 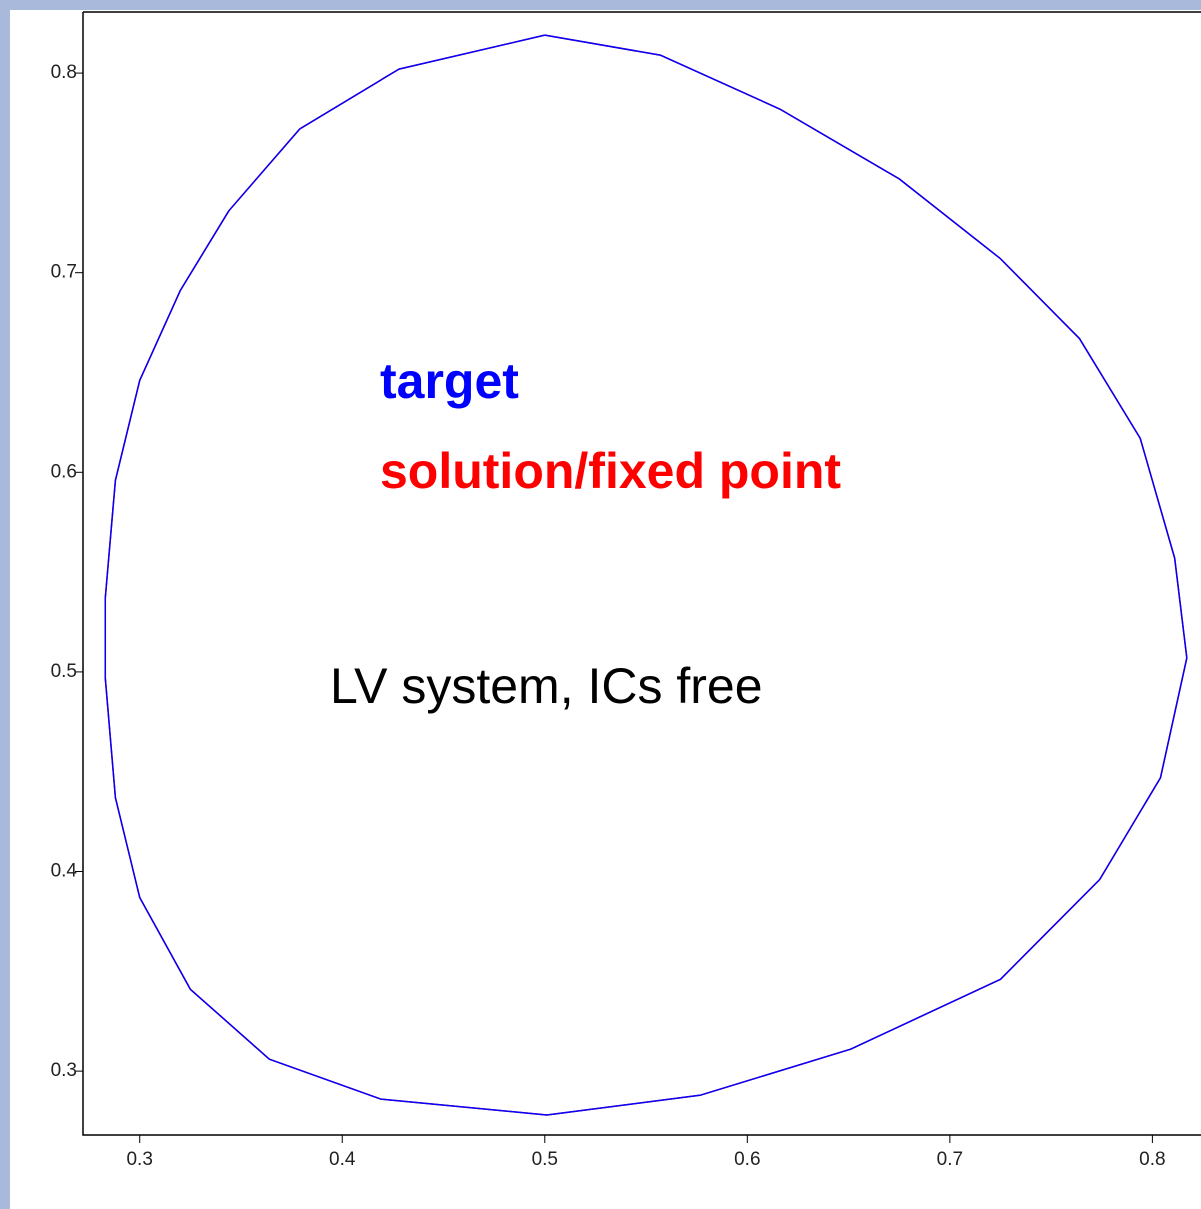 I want to click on x-tick-label: 0.7, so click(x=950, y=1159).